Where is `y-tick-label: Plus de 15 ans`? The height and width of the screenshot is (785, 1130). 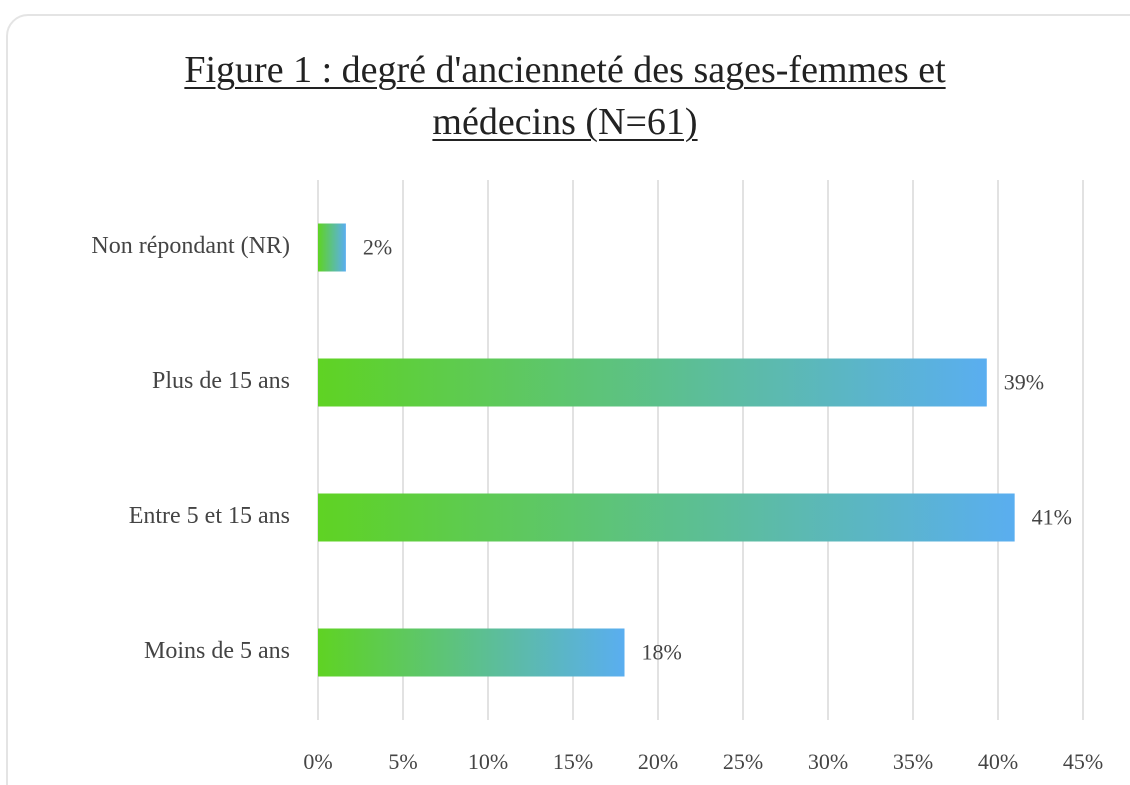 y-tick-label: Plus de 15 ans is located at coordinates (221, 381).